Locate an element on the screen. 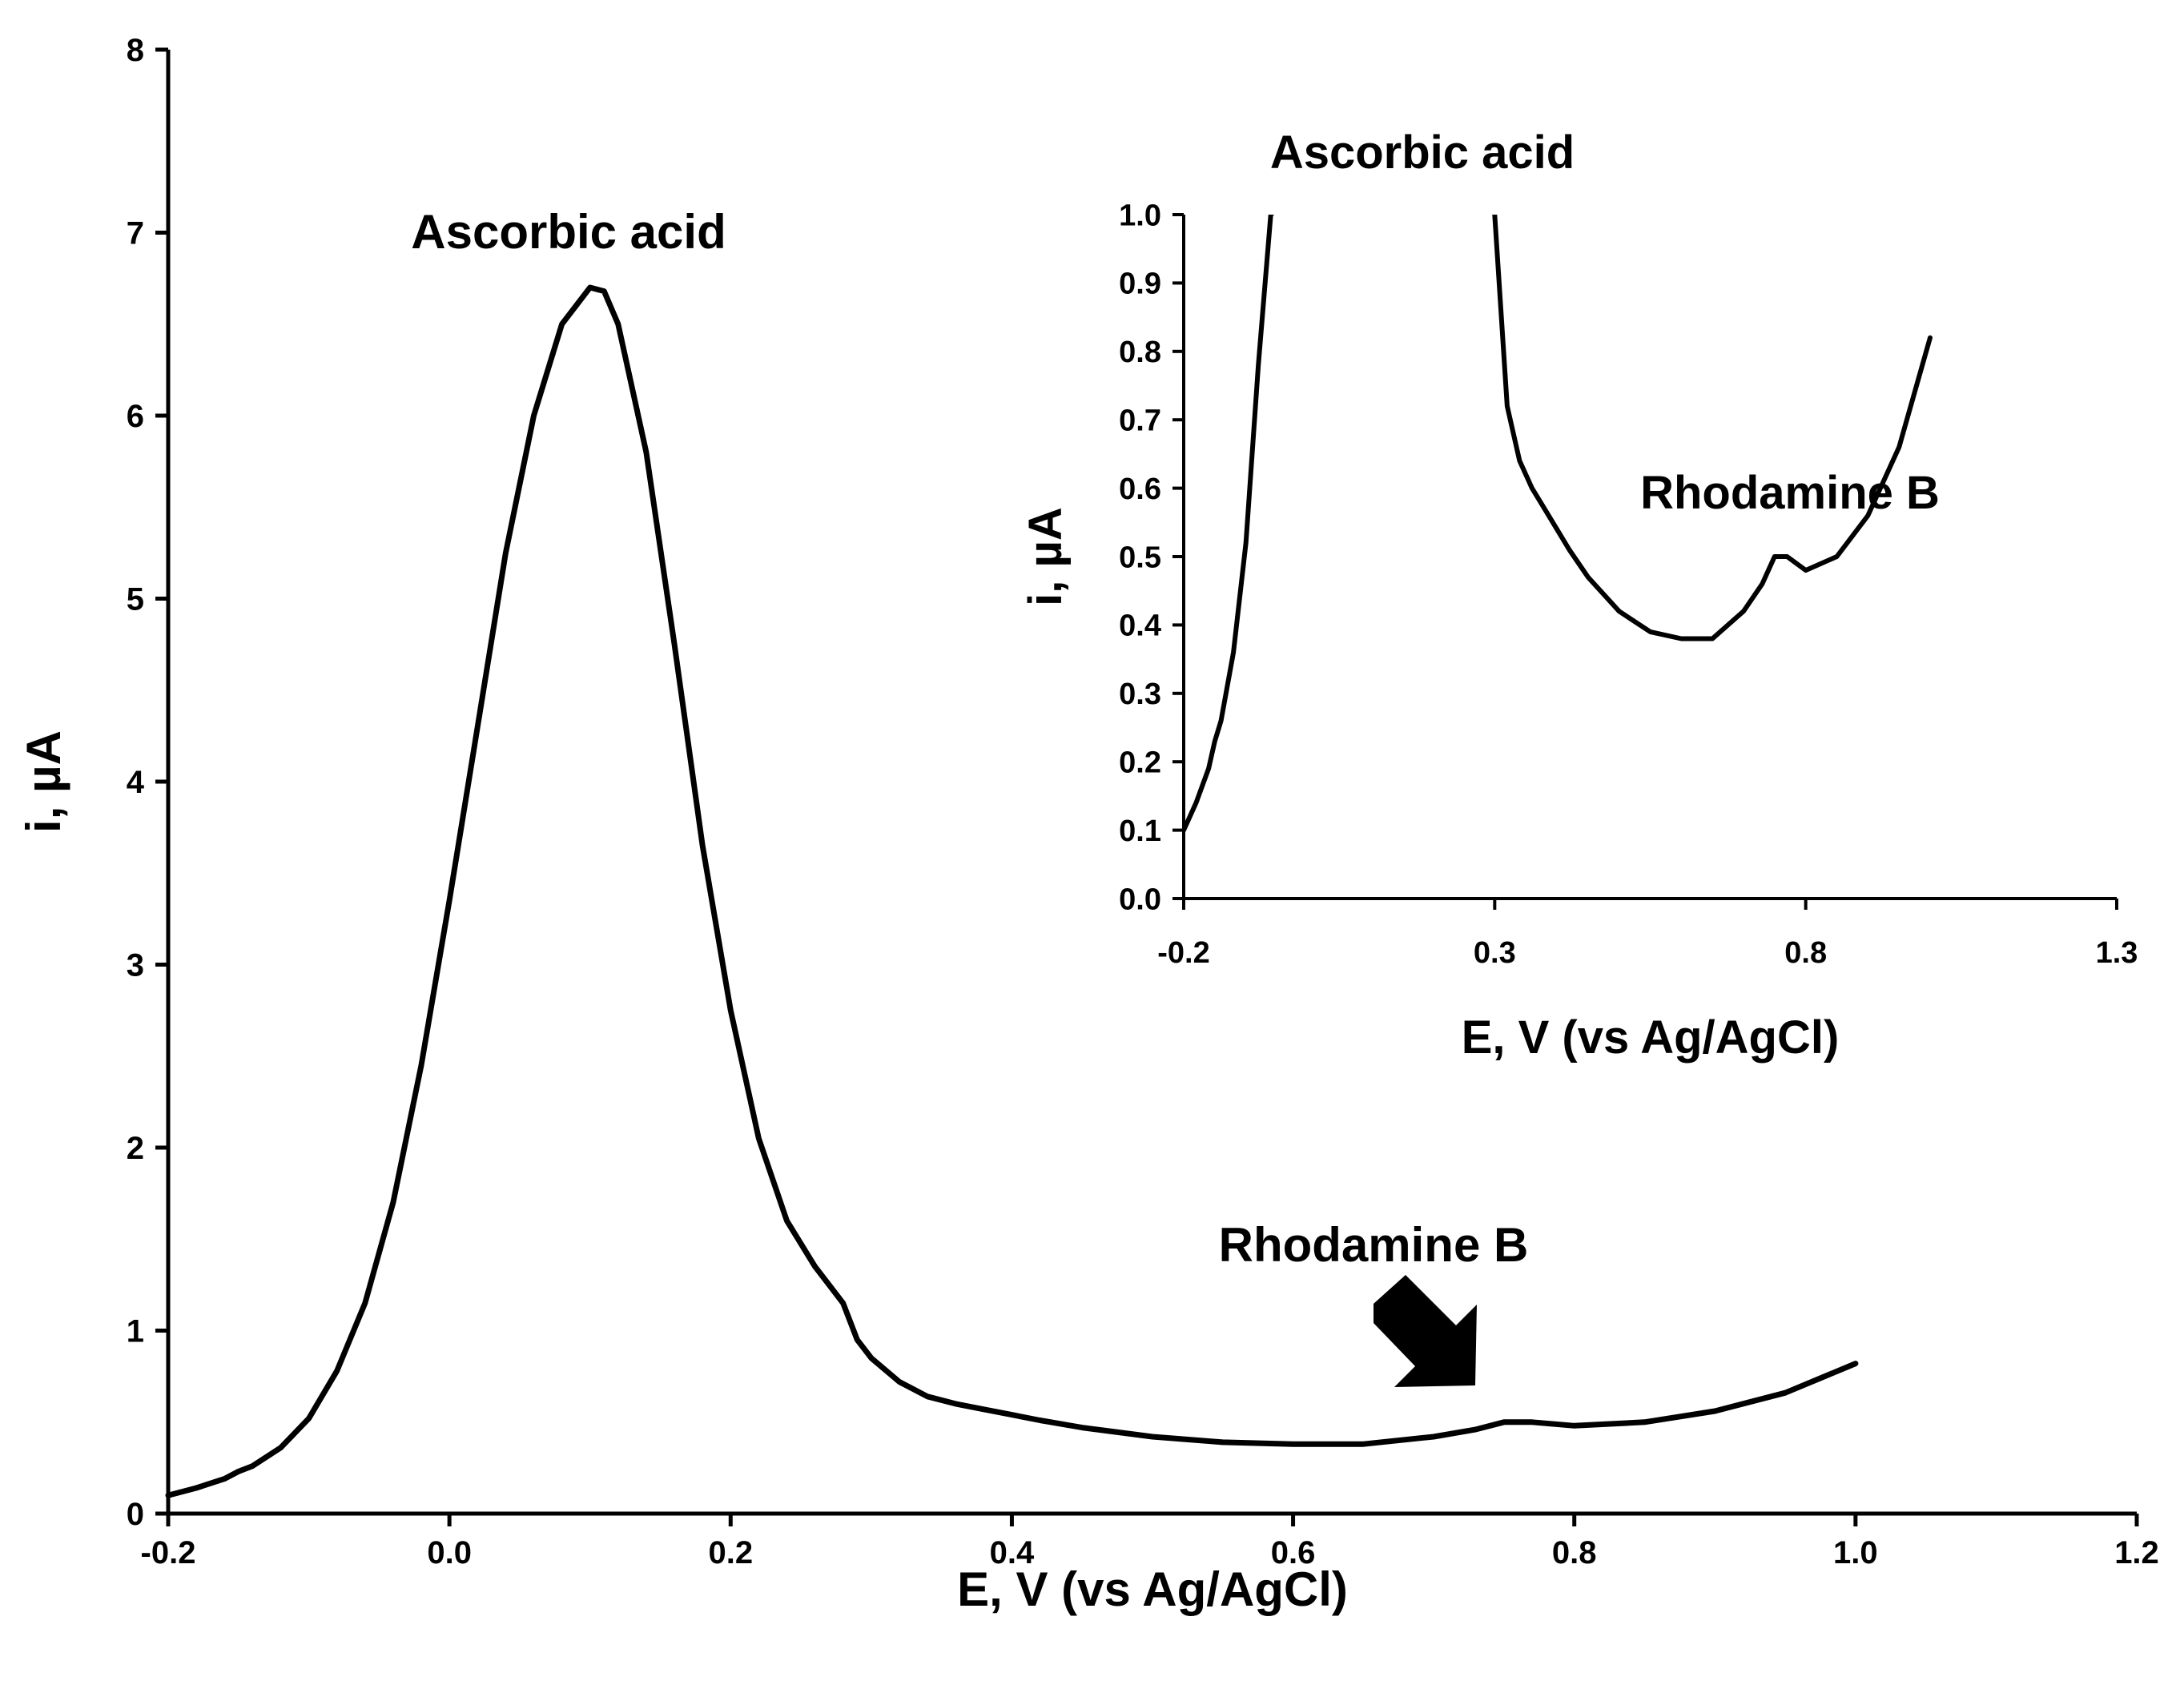  x-tick-label: 1.3 is located at coordinates (2117, 953).